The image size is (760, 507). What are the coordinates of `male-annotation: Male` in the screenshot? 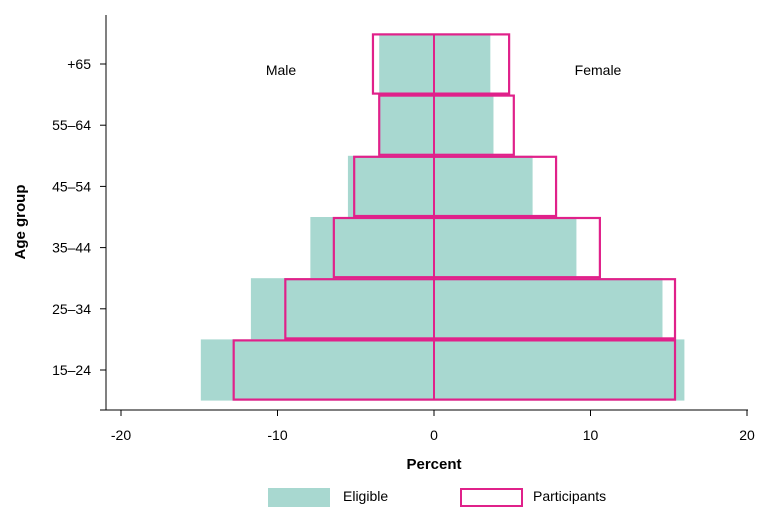 It's located at (281, 70).